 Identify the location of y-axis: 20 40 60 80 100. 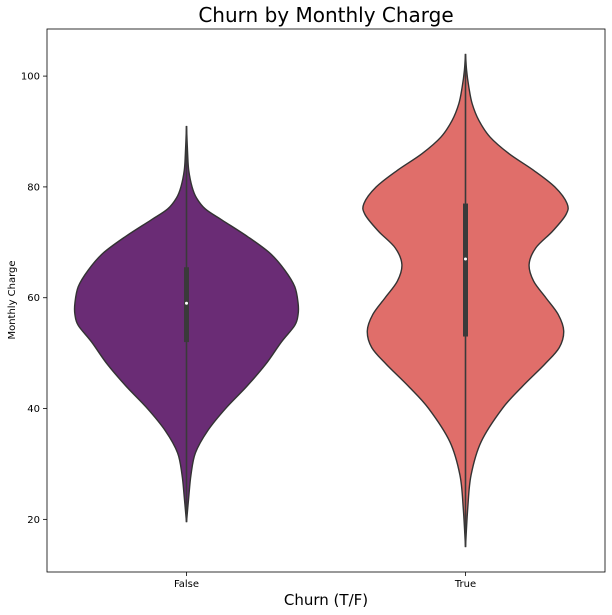
(34, 299).